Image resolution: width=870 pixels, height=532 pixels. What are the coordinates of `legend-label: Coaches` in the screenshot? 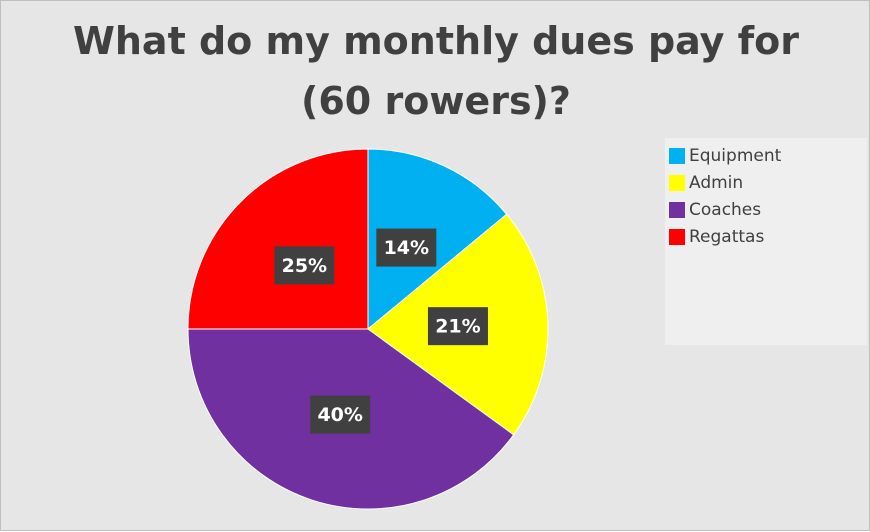 It's located at (725, 210).